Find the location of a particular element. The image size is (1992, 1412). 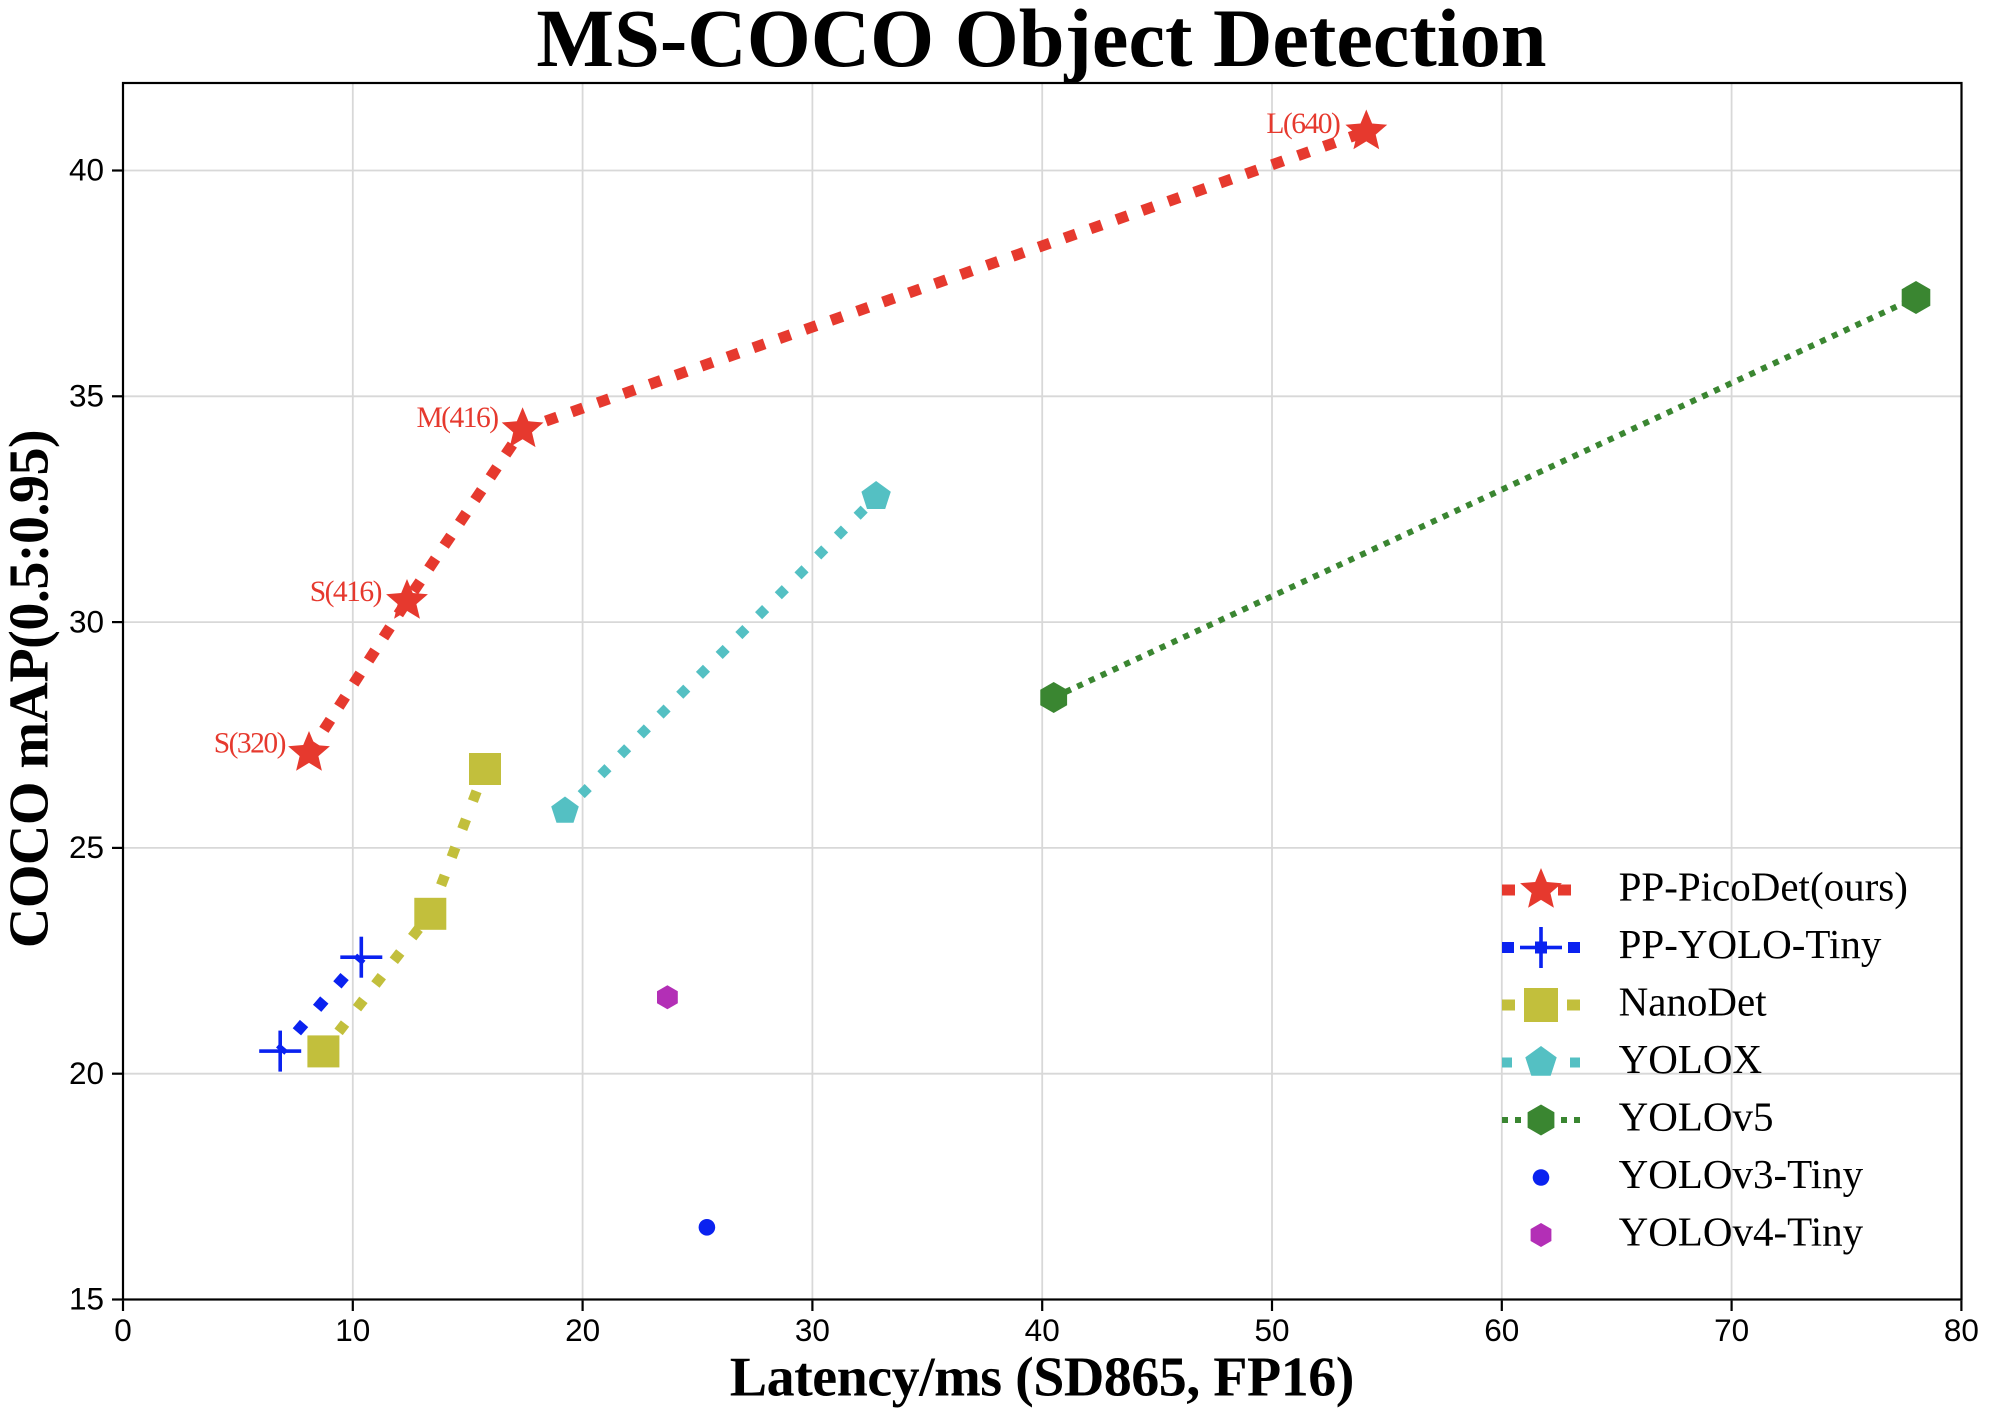

svg-text: 80 is located at coordinates (1961, 1330).